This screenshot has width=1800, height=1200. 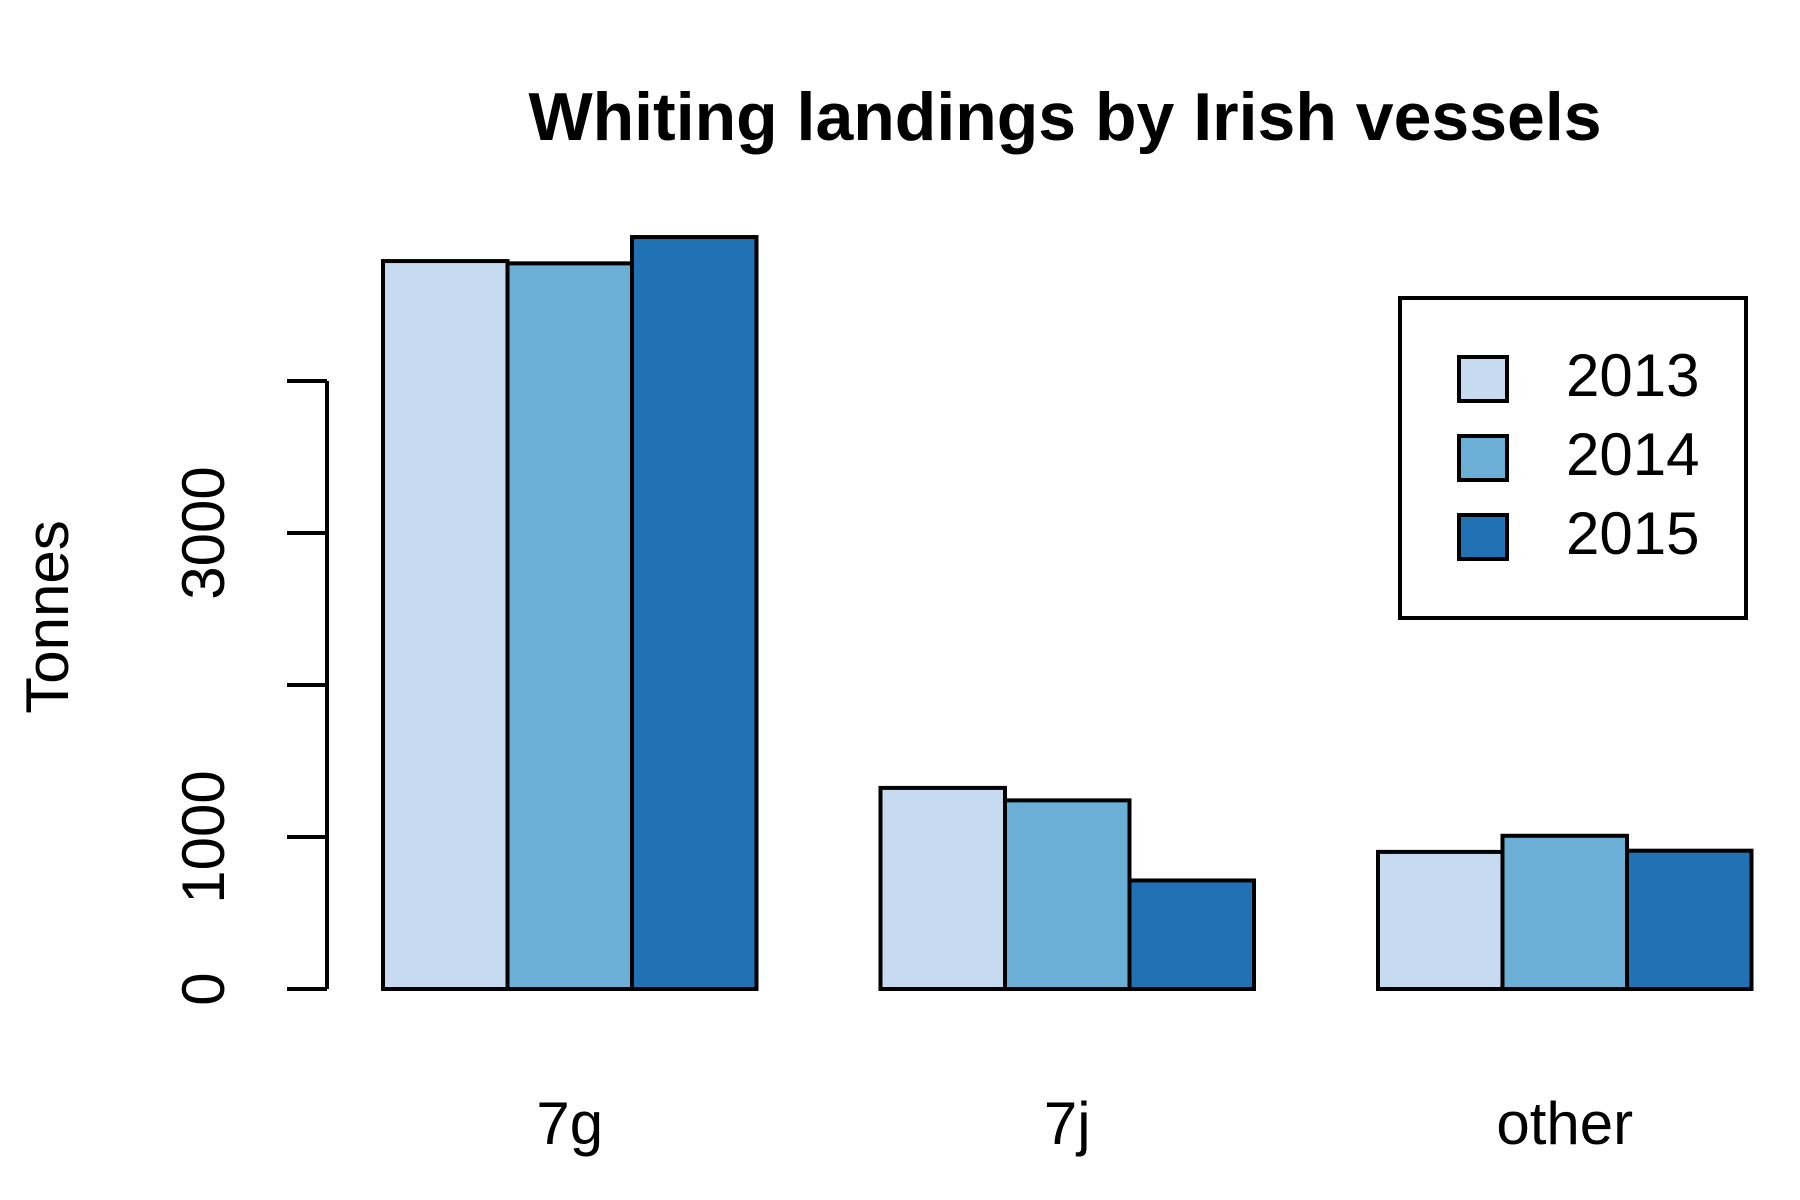 What do you see at coordinates (1632, 533) in the screenshot?
I see `legend-label: 2015` at bounding box center [1632, 533].